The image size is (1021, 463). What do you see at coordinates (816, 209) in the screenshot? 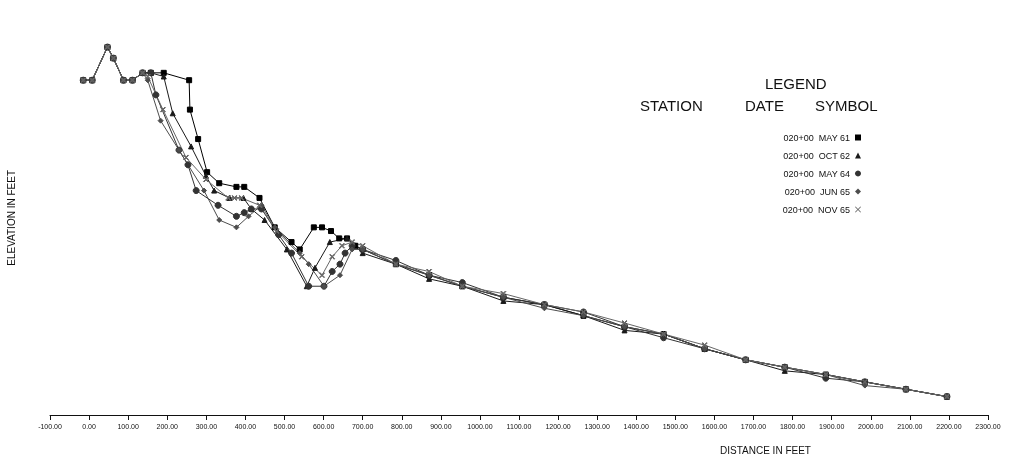
I see `legend-label: 020+00 NOV 65` at bounding box center [816, 209].